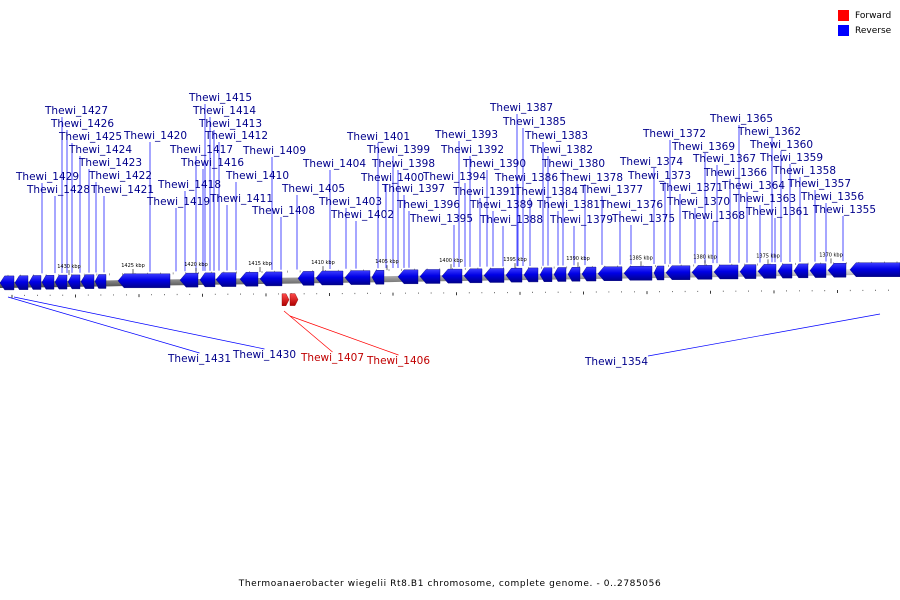 This screenshot has width=900, height=600. I want to click on gene-label-thewi-1389: Thewi_1389, so click(501, 205).